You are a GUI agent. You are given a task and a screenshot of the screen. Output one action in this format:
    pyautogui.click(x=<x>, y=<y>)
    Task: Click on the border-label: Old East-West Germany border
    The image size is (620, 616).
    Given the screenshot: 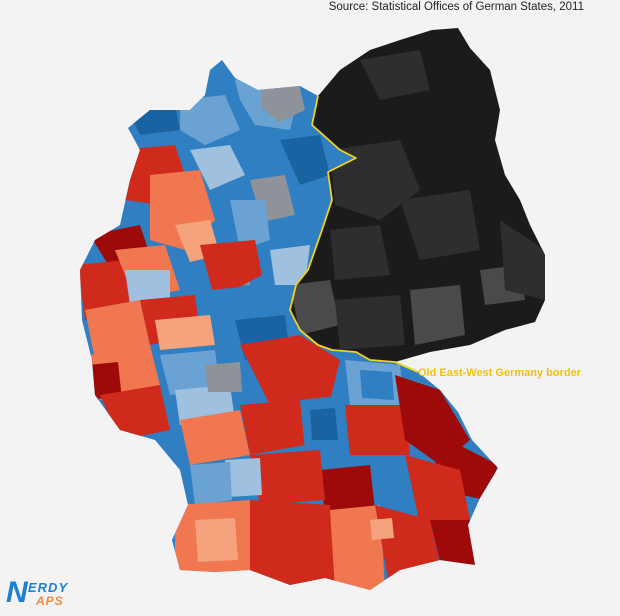 What is the action you would take?
    pyautogui.click(x=500, y=373)
    